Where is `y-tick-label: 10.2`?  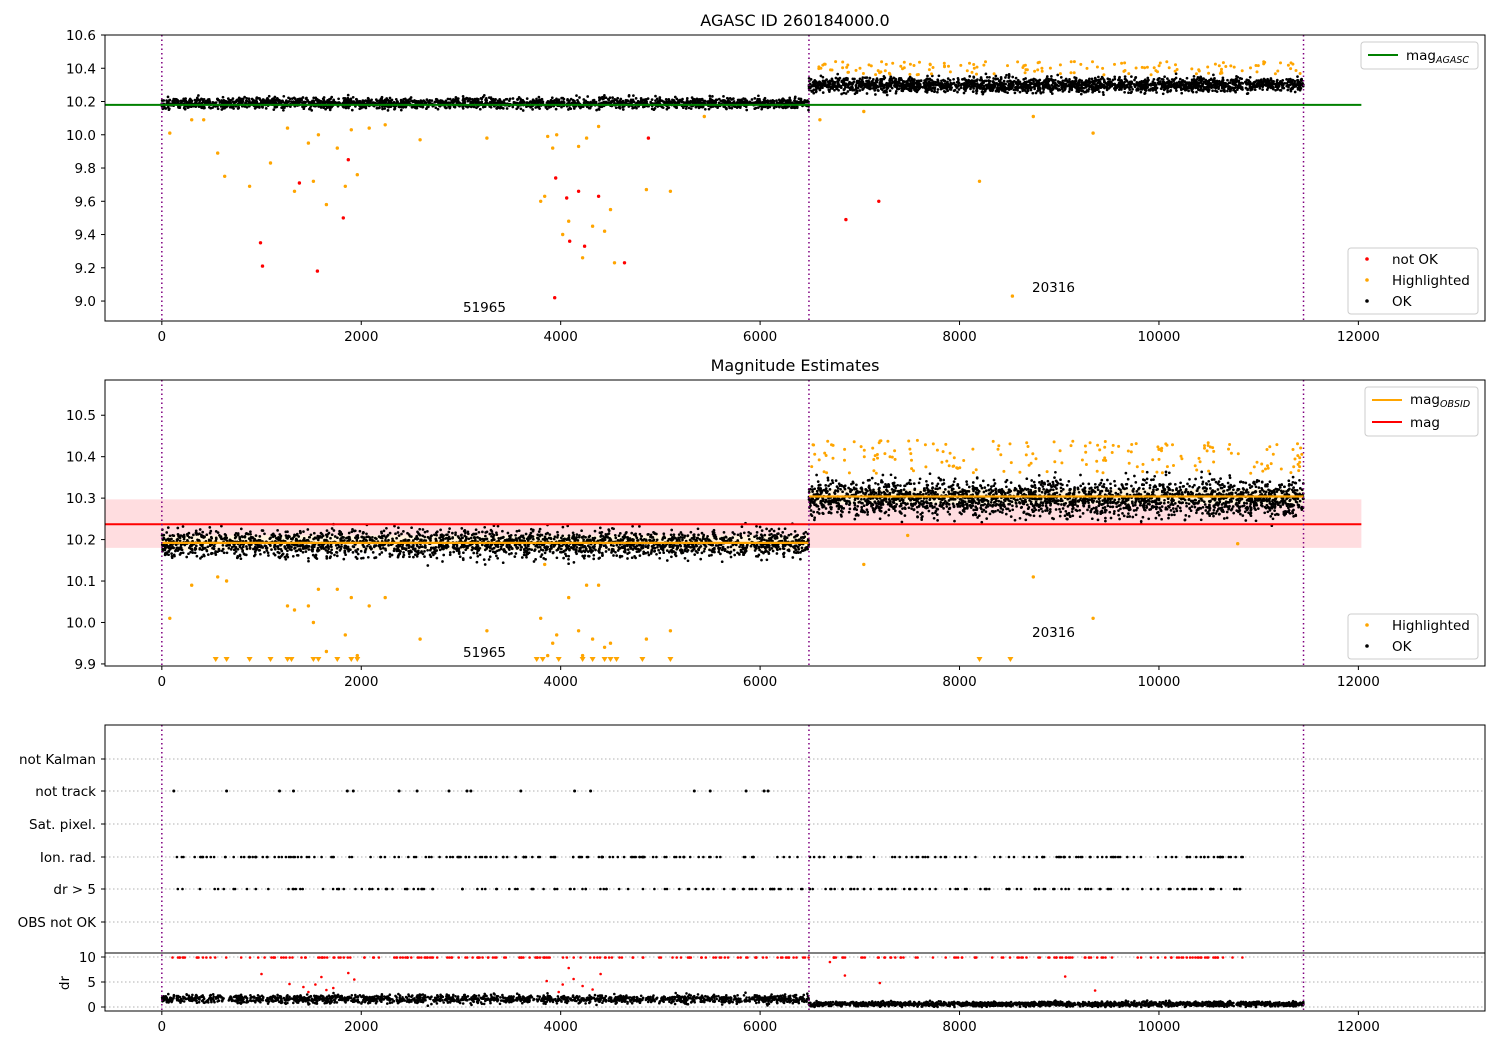
y-tick-label: 10.2 is located at coordinates (81, 103).